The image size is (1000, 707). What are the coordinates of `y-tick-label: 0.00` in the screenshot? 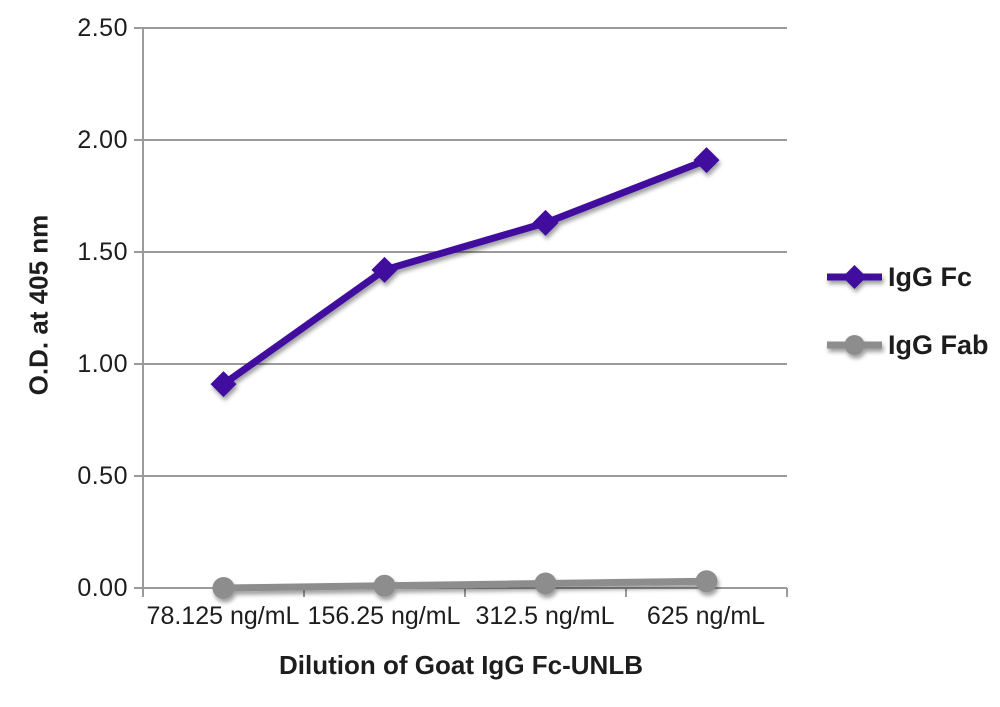 It's located at (102, 588).